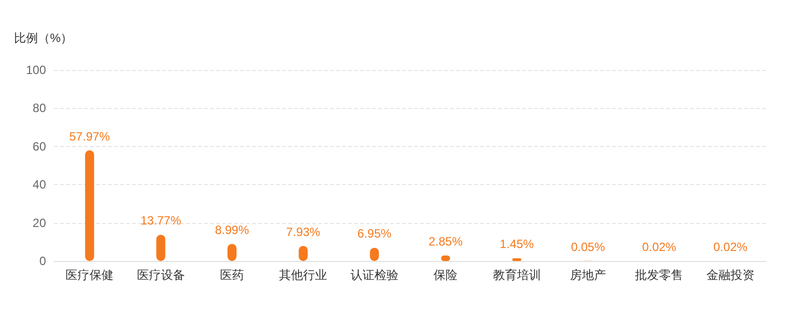 This screenshot has width=786, height=321. What do you see at coordinates (89, 136) in the screenshot?
I see `data-label: 57.97%` at bounding box center [89, 136].